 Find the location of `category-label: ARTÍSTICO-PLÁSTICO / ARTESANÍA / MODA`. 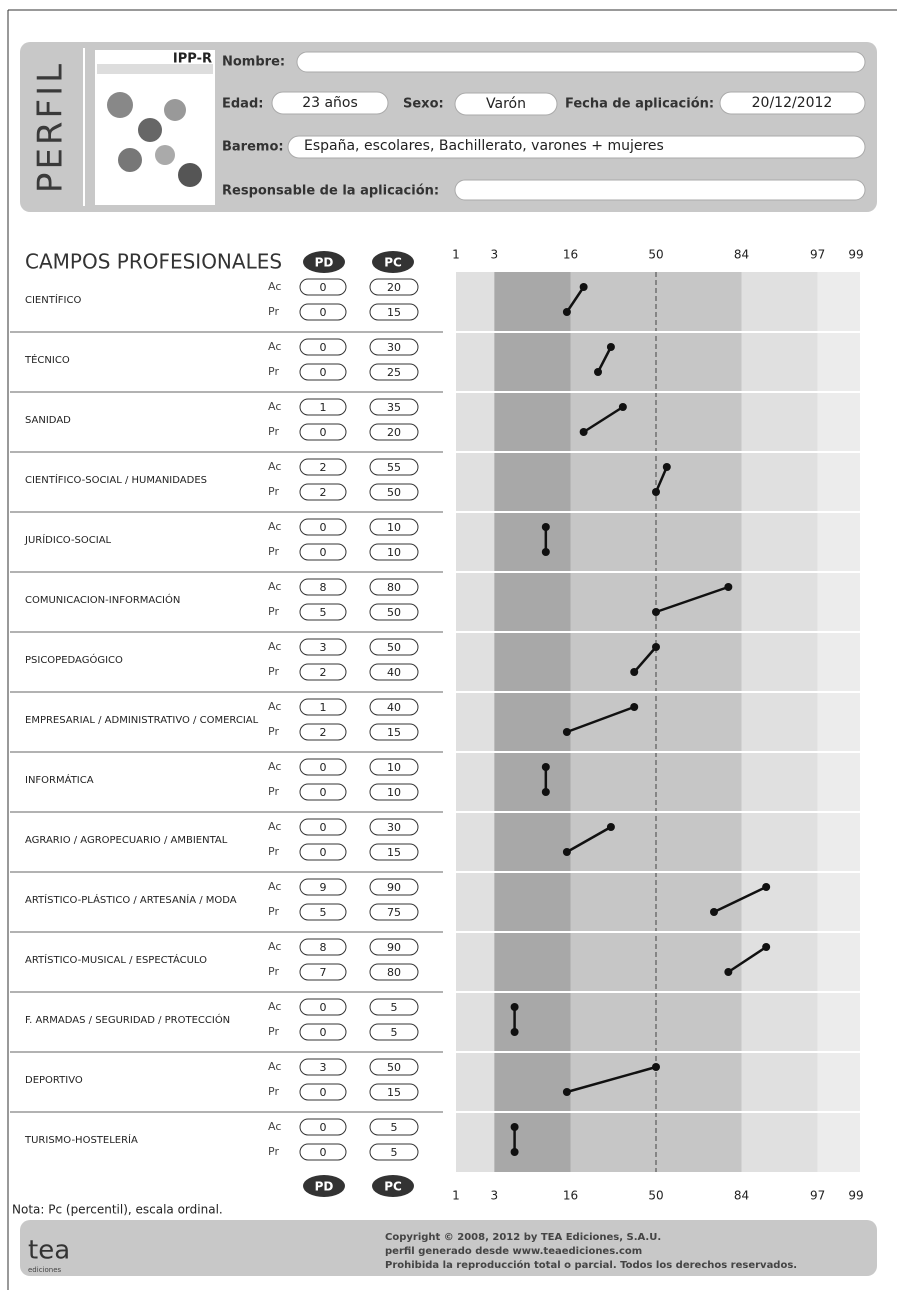

category-label: ARTÍSTICO-PLÁSTICO / ARTESANÍA / MODA is located at coordinates (131, 899).